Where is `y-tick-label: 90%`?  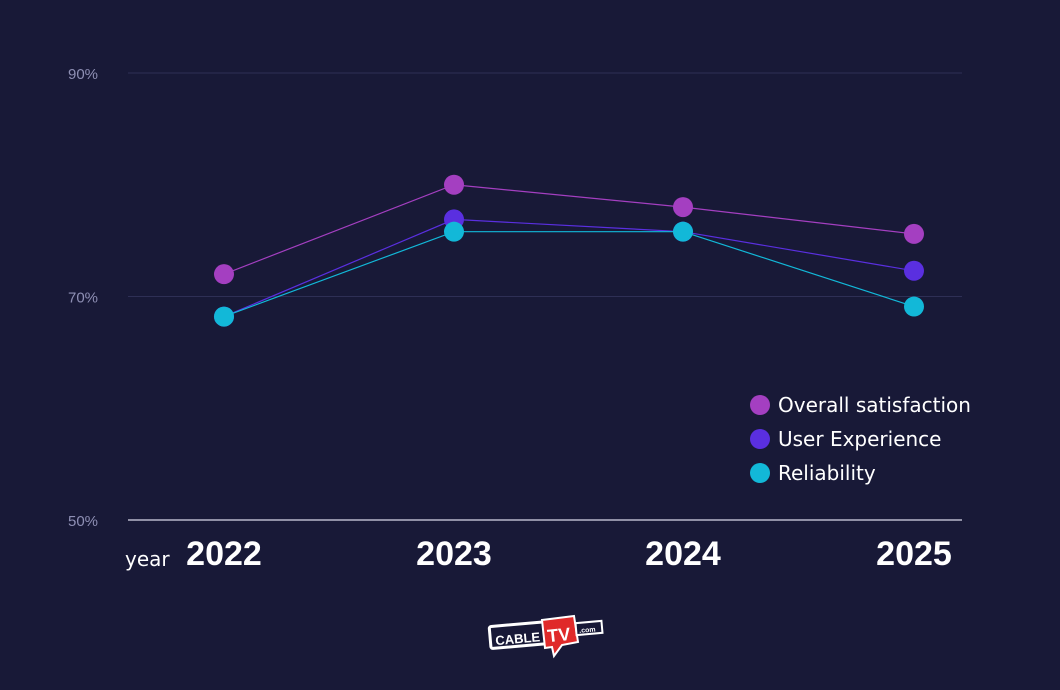 y-tick-label: 90% is located at coordinates (83, 74).